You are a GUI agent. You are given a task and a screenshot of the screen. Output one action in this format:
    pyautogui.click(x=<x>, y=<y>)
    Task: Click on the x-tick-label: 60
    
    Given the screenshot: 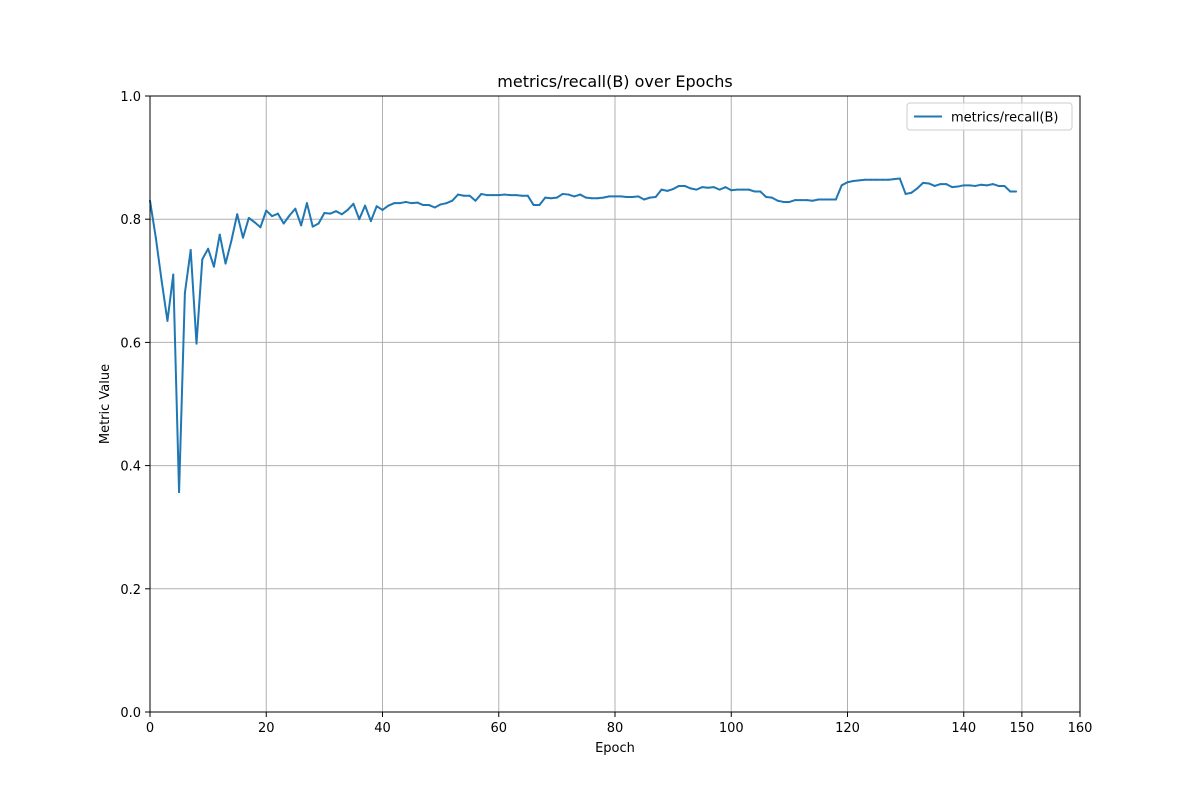 What is the action you would take?
    pyautogui.click(x=498, y=728)
    